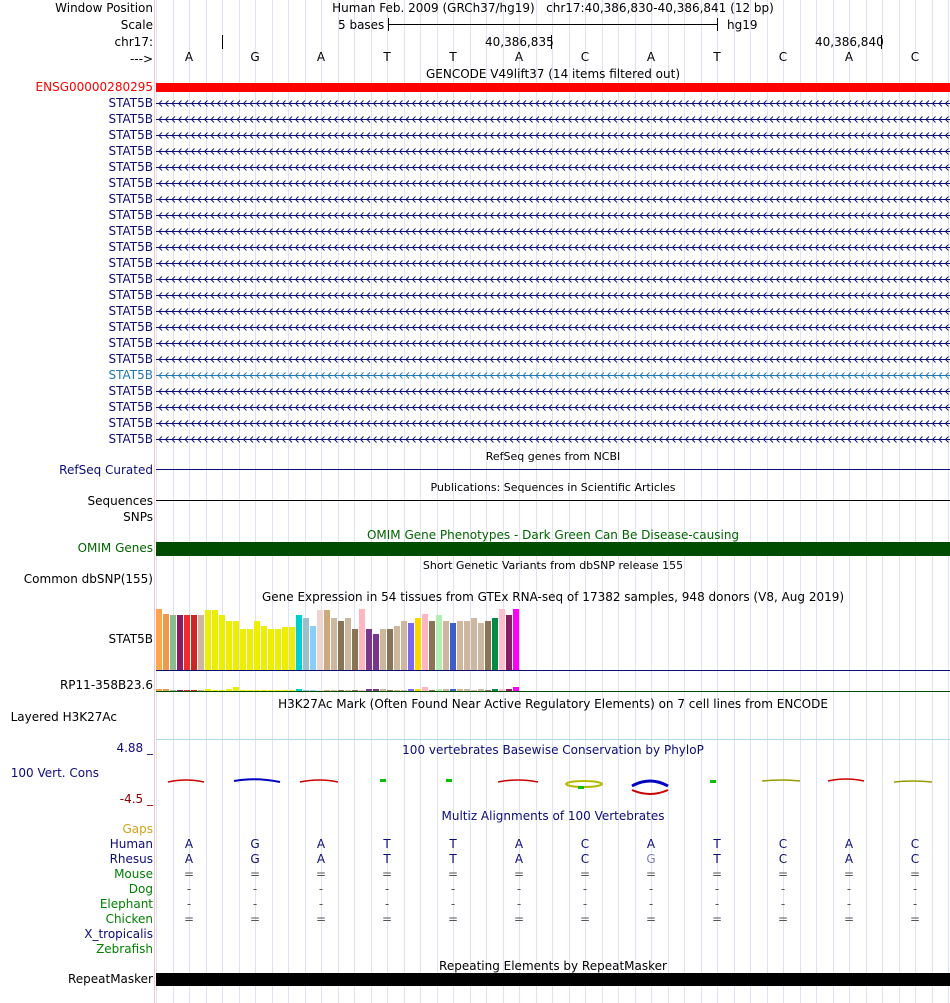 Image resolution: width=950 pixels, height=1003 pixels. I want to click on gtex-gene2-barchart, so click(553, 688).